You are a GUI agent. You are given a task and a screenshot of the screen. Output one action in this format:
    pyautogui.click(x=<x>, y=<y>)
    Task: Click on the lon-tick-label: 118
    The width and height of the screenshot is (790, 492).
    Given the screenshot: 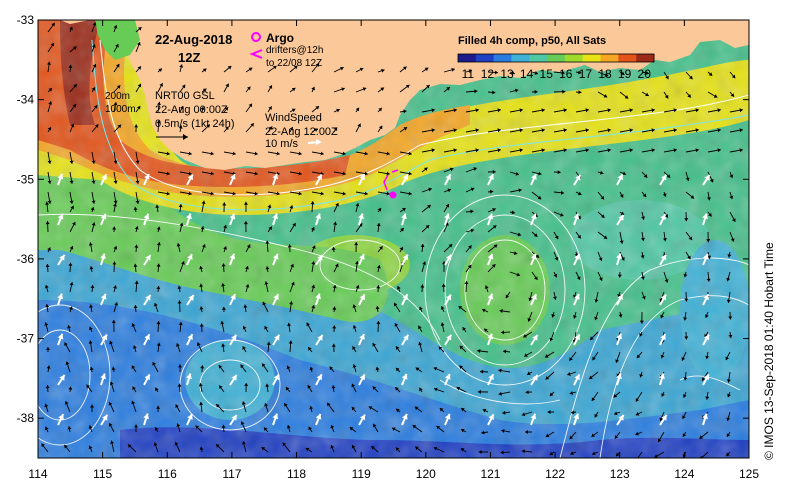 What is the action you would take?
    pyautogui.click(x=296, y=474)
    